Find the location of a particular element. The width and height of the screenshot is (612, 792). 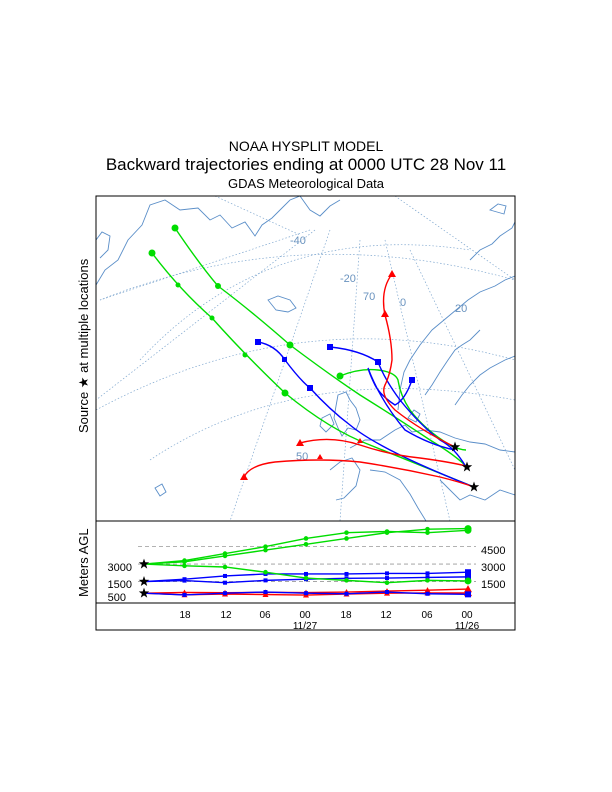

balkan-coast is located at coordinates (477, 490).